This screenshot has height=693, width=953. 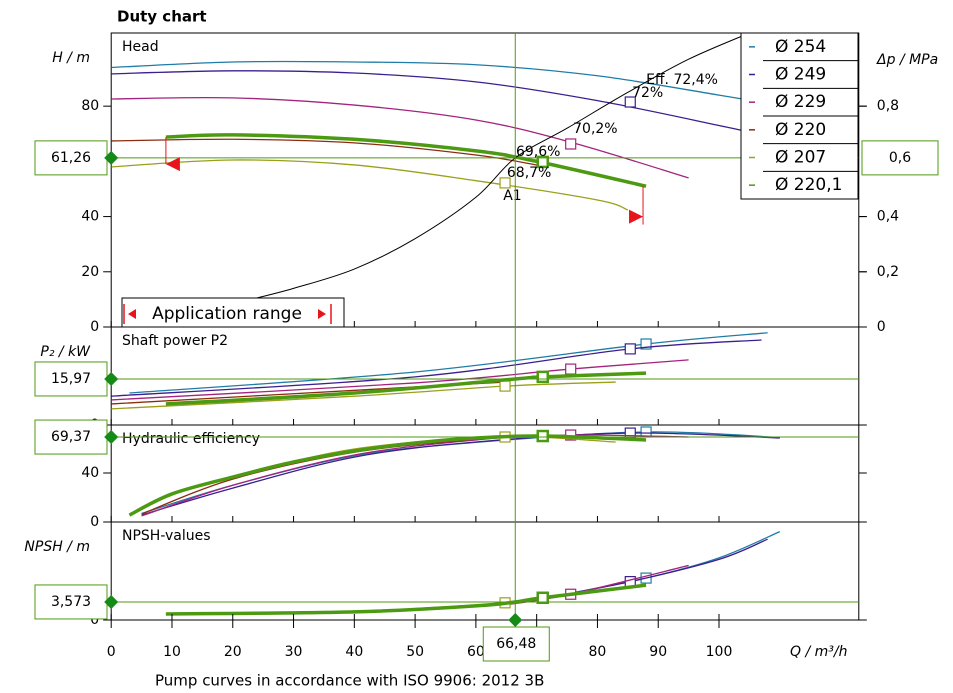 I want to click on range-box, so click(x=233, y=312).